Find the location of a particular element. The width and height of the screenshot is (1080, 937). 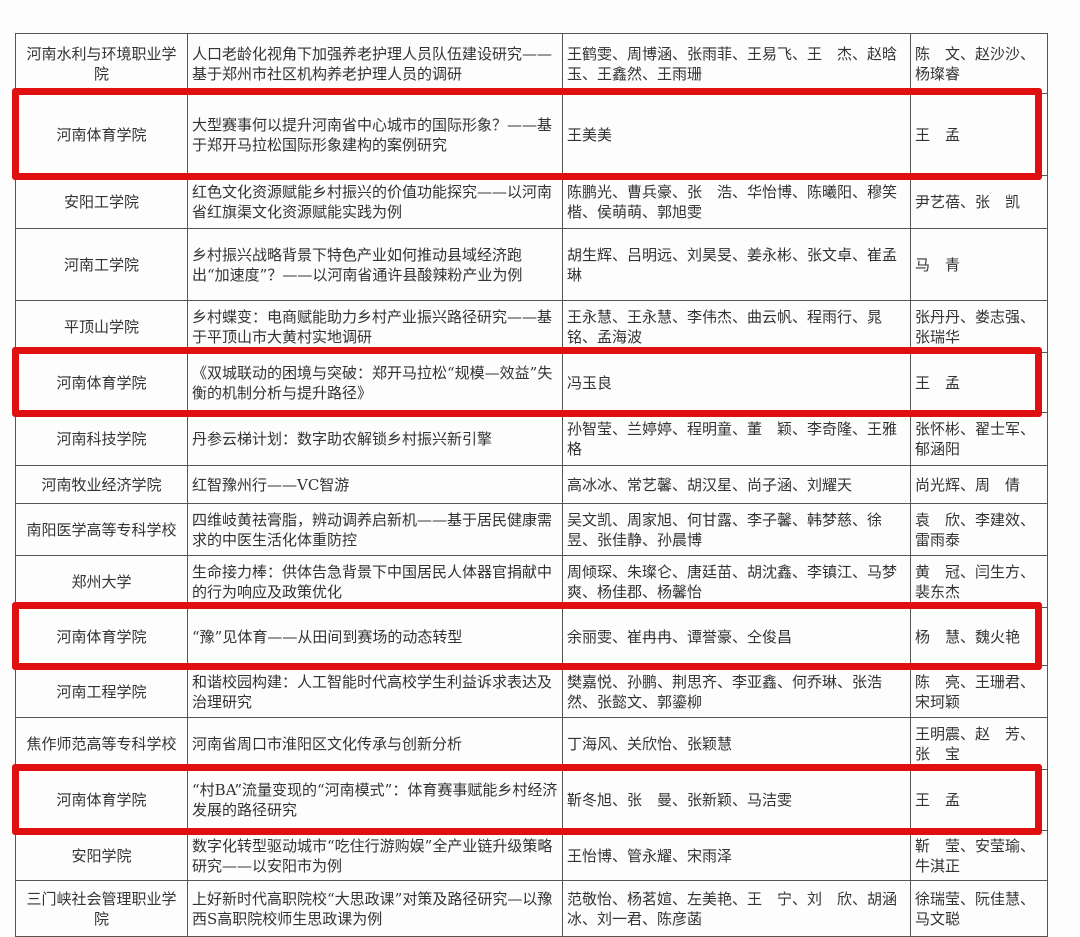

project-title-cell: “豫”见体育——从田间到赛场的动态转型 is located at coordinates (374, 636).